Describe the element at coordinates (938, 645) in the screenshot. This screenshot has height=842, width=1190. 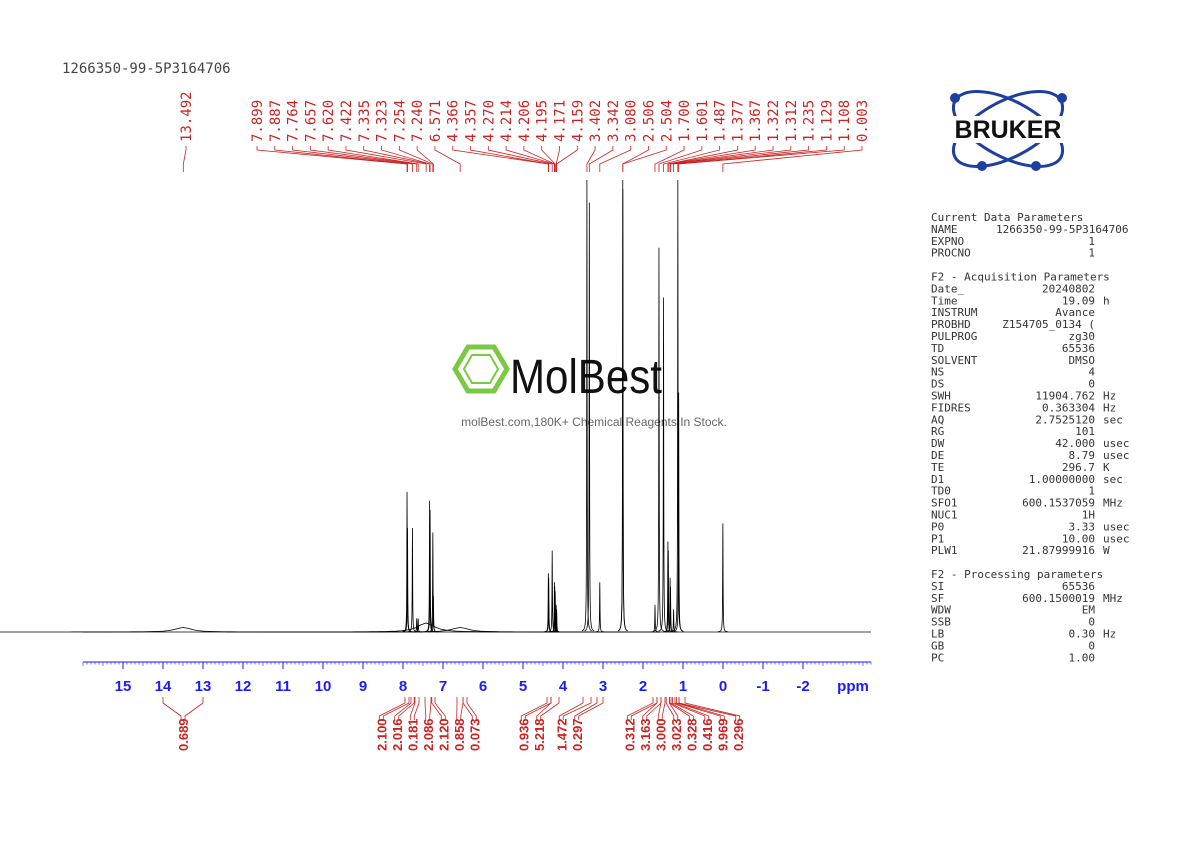
I see `param-name: GB` at that location.